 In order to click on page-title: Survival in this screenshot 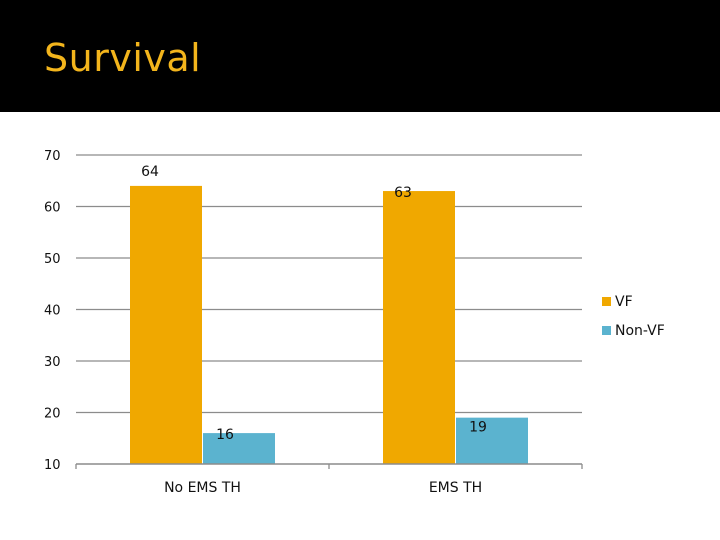, I will do `click(123, 58)`.